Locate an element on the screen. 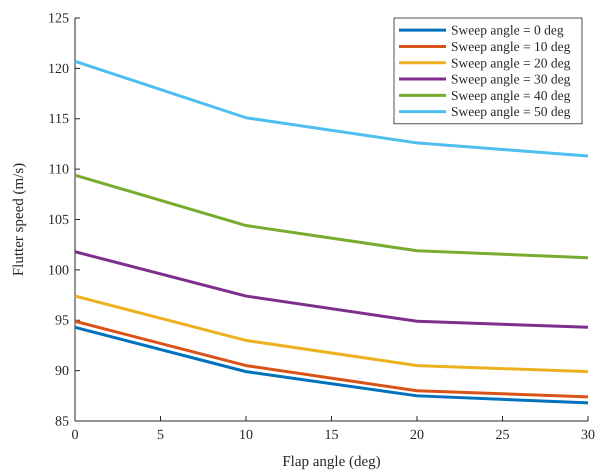 This screenshot has height=470, width=595. legend-label: Sweep angle = 40 deg is located at coordinates (511, 95).